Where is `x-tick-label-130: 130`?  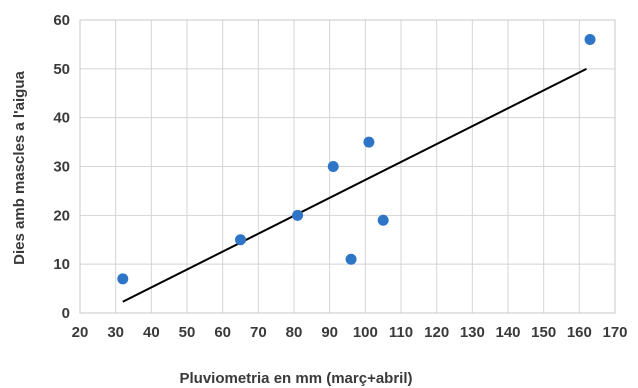 x-tick-label-130: 130 is located at coordinates (472, 332).